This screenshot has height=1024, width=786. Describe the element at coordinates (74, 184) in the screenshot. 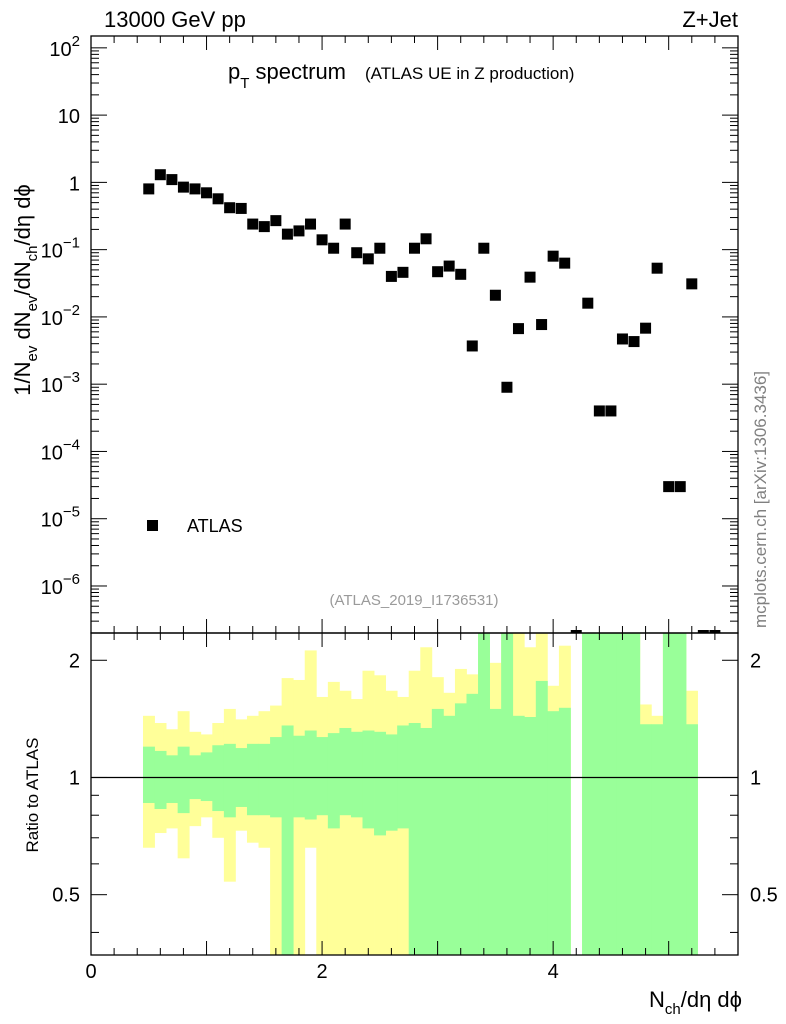

I see `main-y-tick-label: 1` at that location.